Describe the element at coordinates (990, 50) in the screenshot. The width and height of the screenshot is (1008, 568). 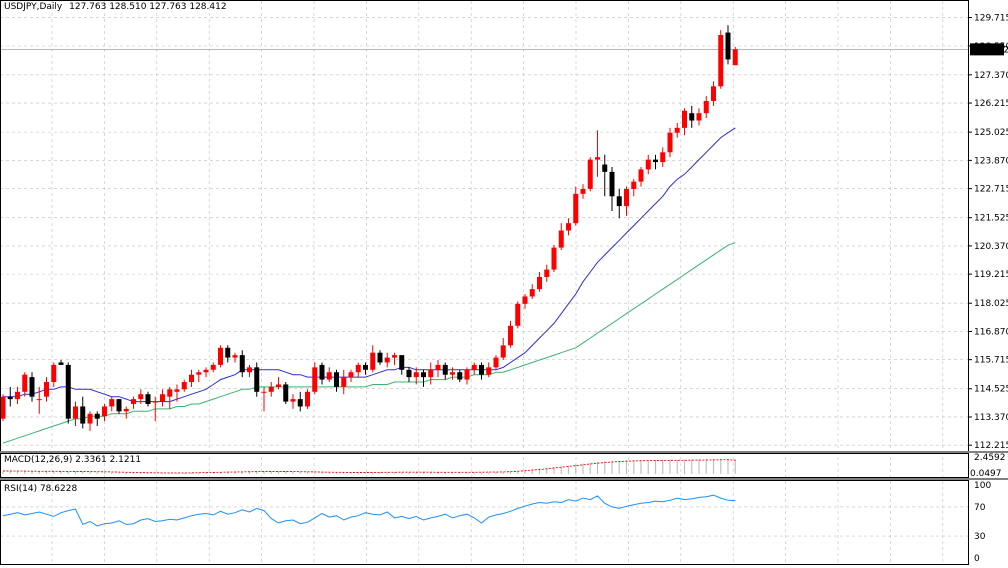
I see `current-price-label: 128.412` at that location.